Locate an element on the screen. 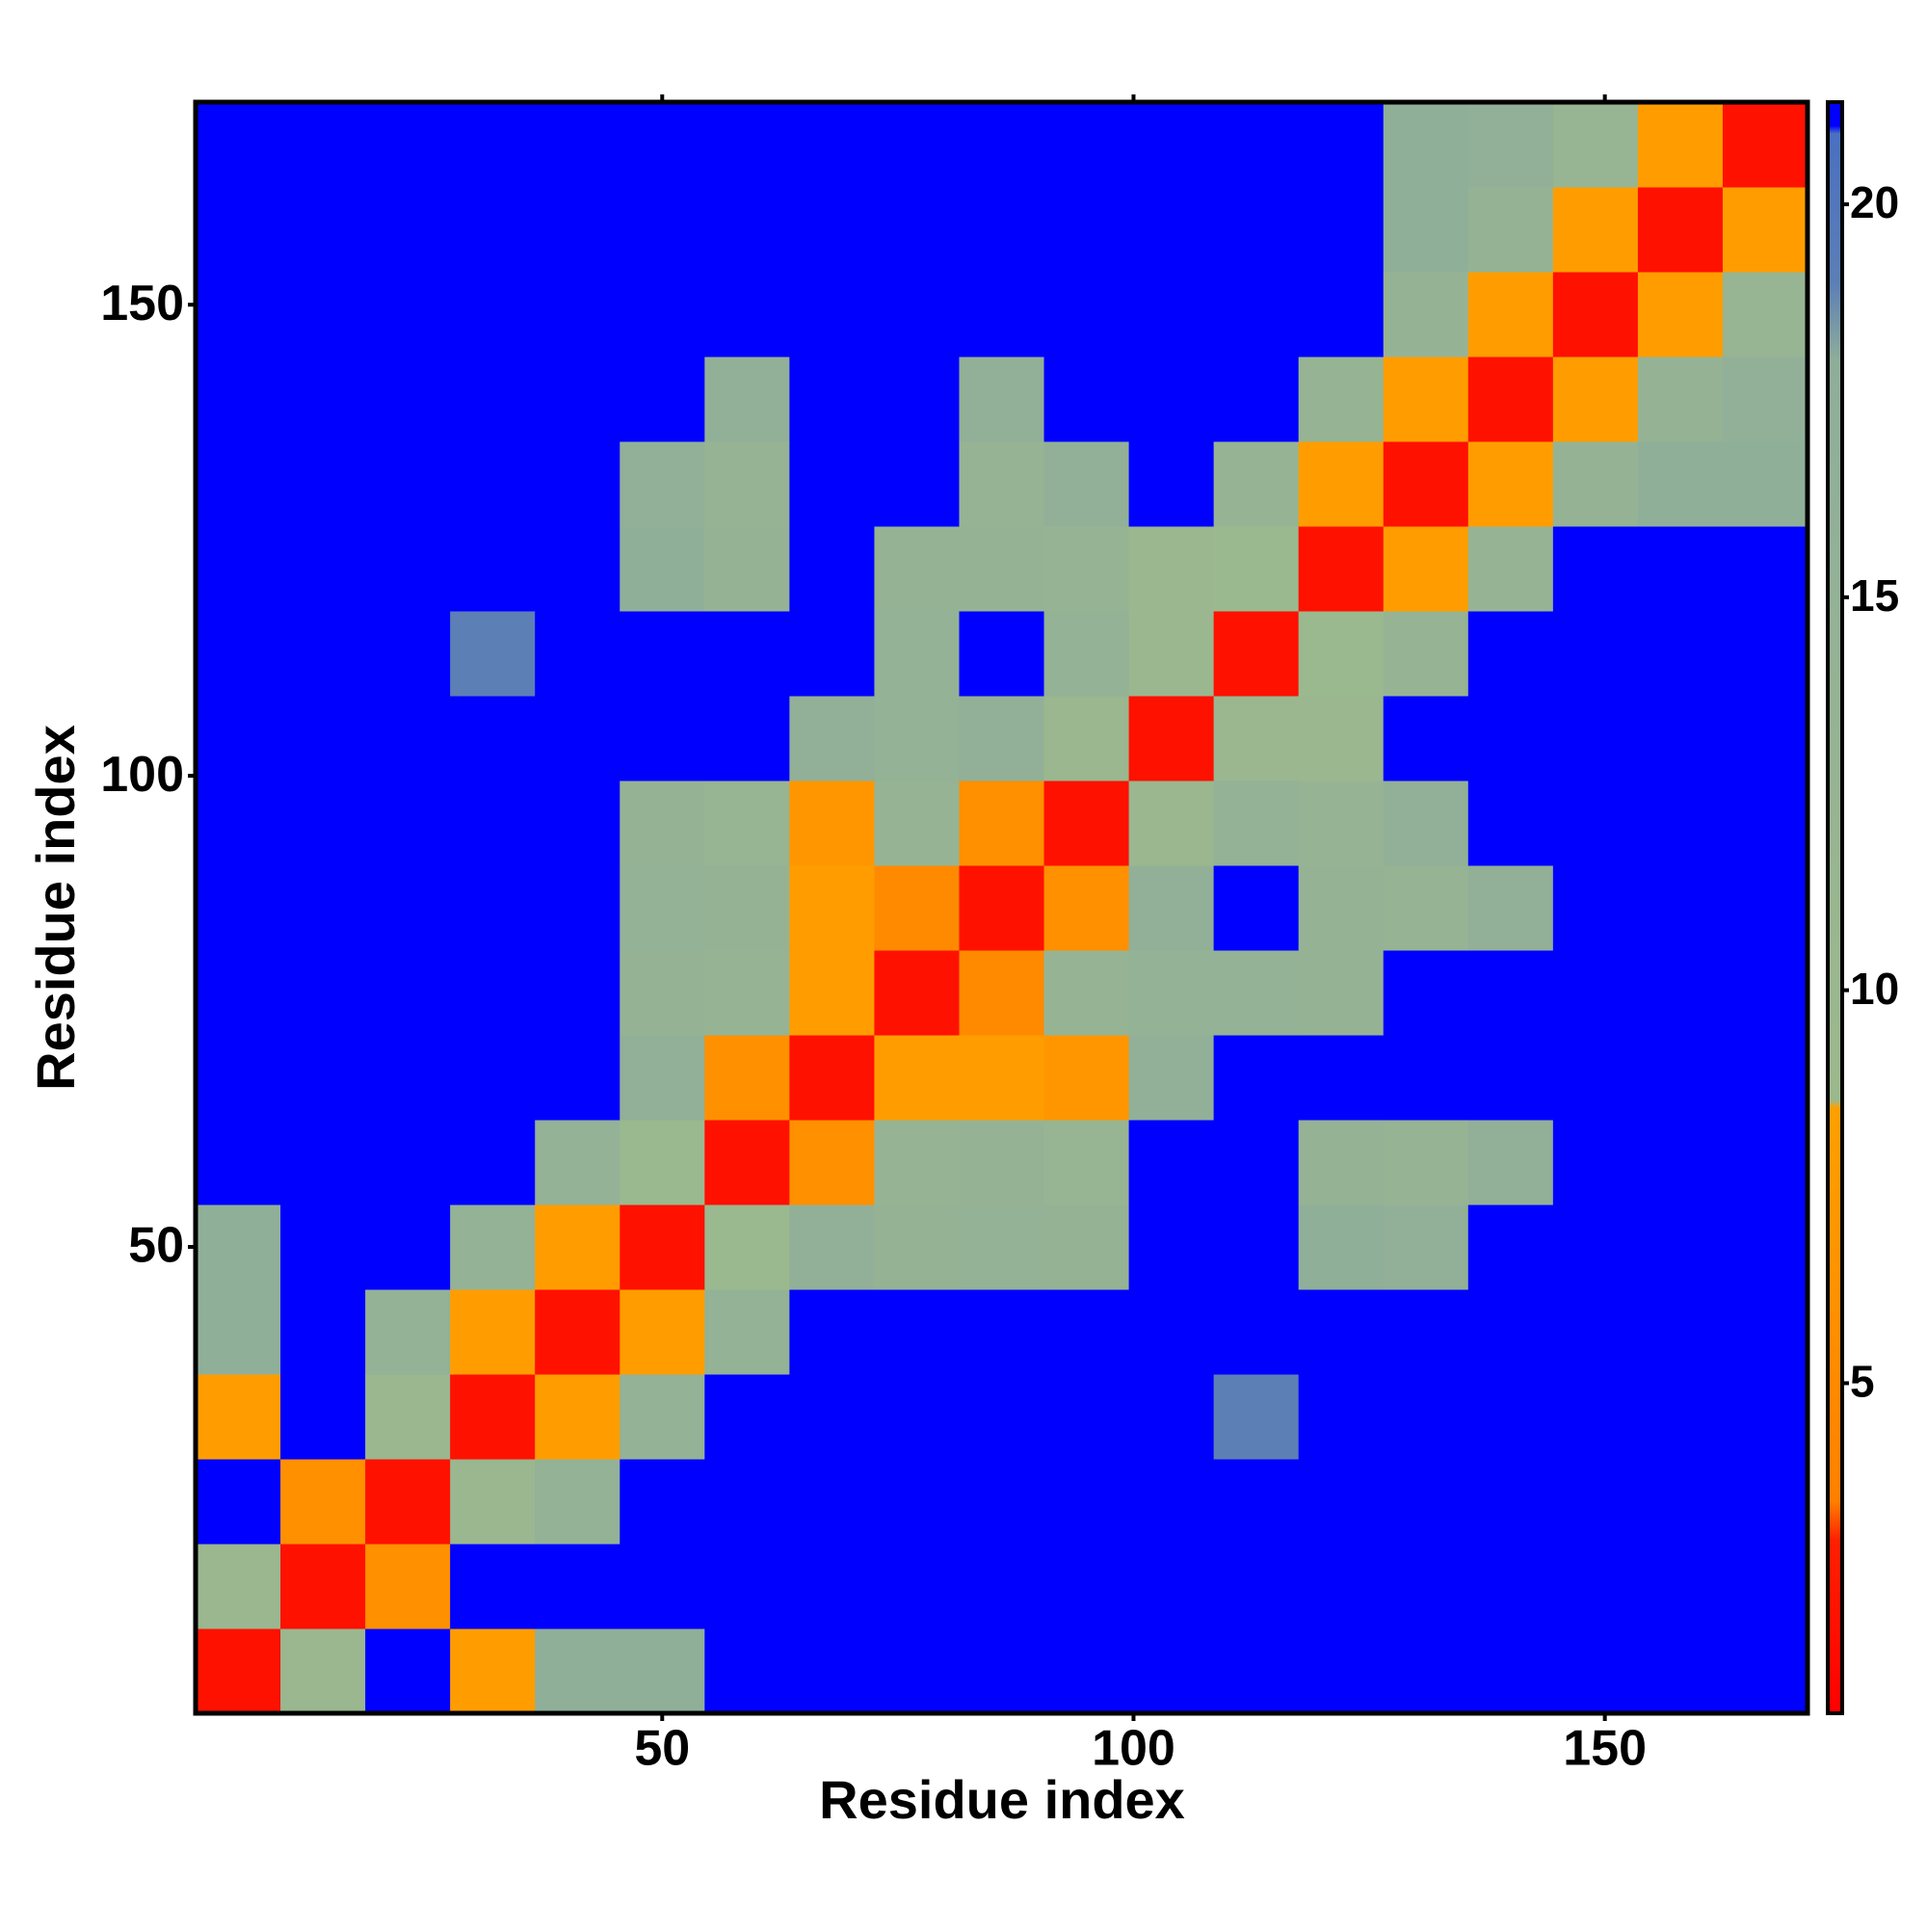  x-tick-label: 150 is located at coordinates (1605, 1749).